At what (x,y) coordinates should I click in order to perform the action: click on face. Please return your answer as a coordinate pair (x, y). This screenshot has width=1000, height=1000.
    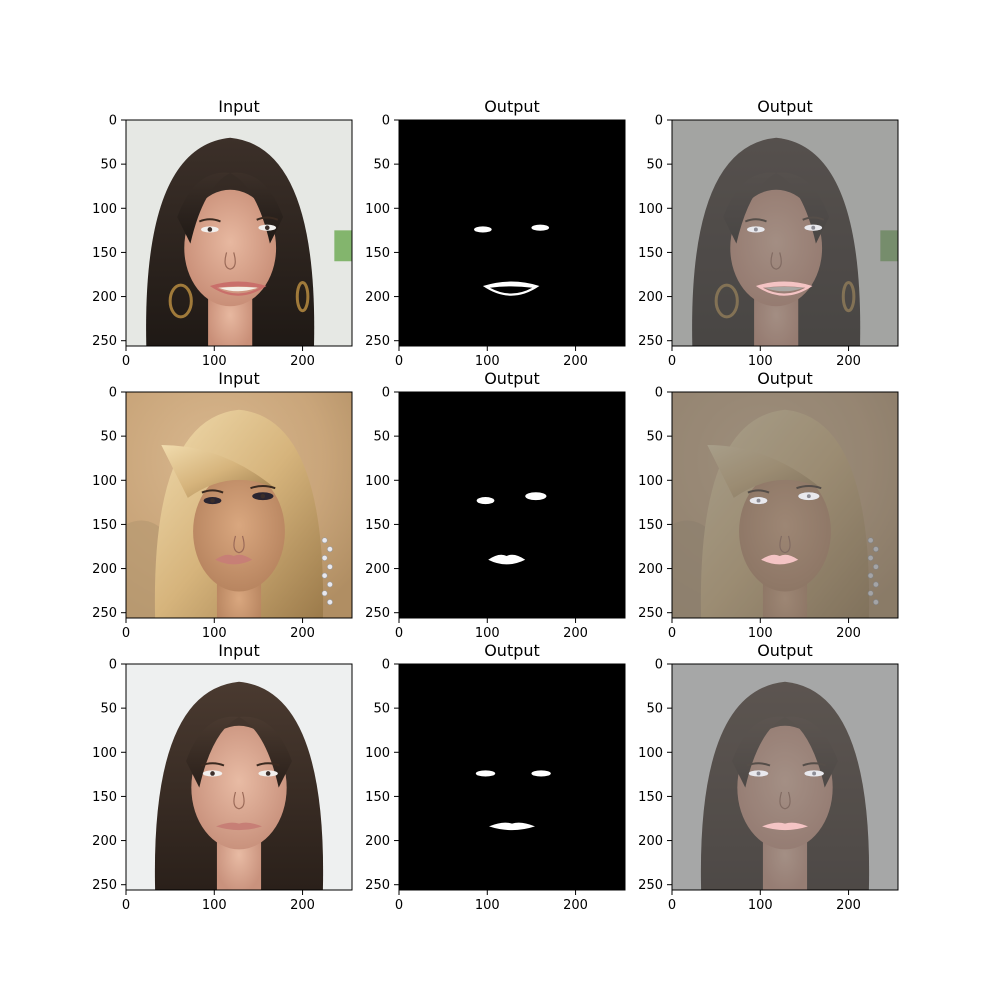
    Looking at the image, I should click on (239, 531).